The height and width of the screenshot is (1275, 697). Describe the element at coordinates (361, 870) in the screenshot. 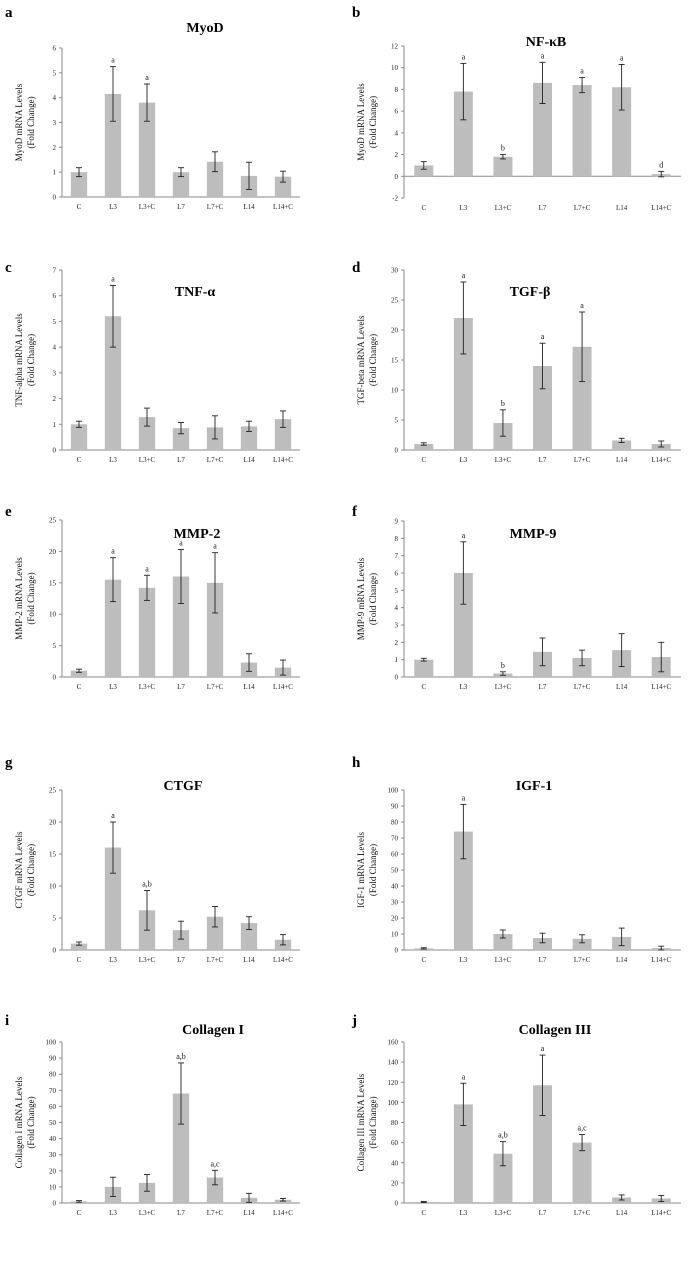

I see `y-axis-label: IGF-1 mRNA Levels` at that location.